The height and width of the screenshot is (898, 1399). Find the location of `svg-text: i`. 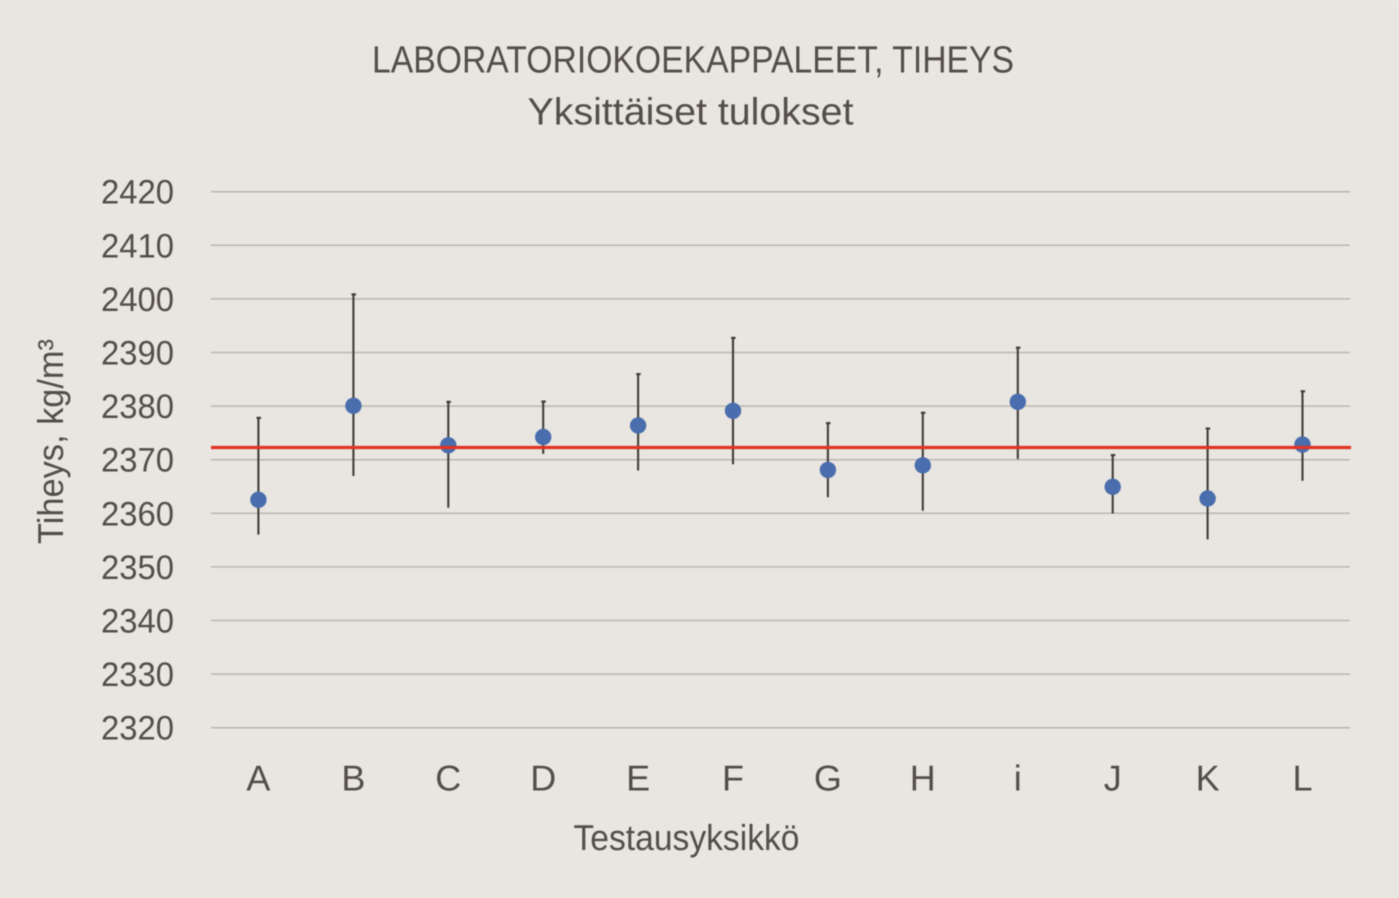

svg-text: i is located at coordinates (1018, 778).